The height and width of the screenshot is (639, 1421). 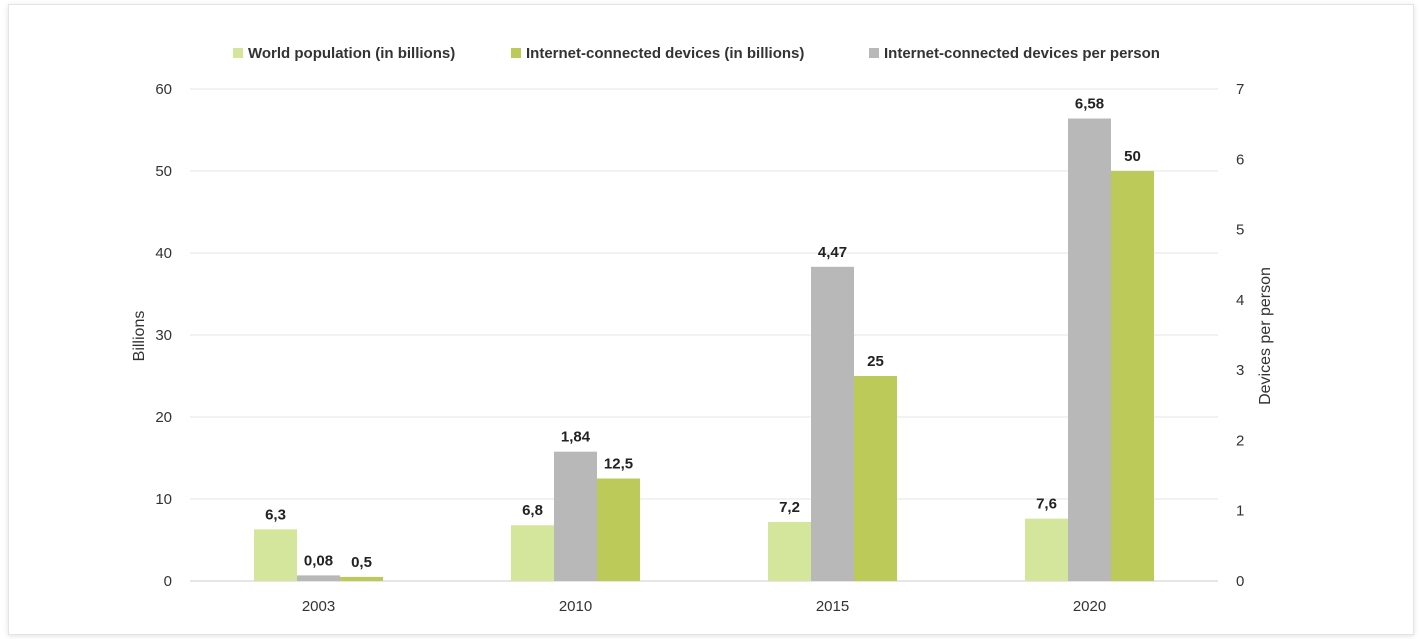 I want to click on data-label: 12,5, so click(x=618, y=464).